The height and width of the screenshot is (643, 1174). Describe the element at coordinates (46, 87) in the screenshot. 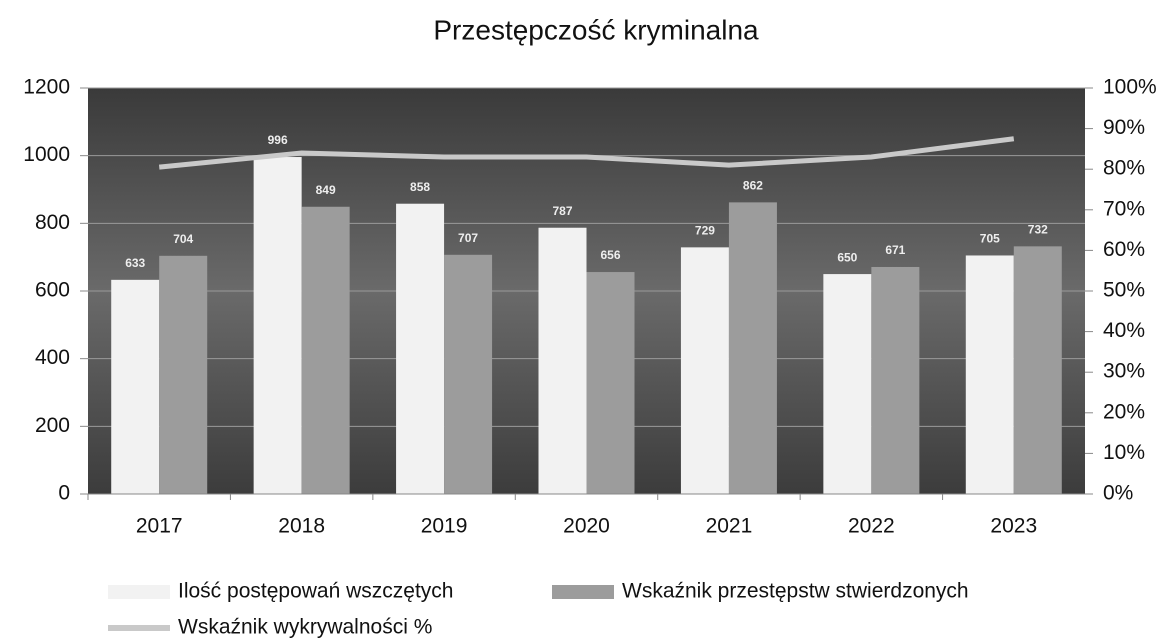

I see `y-tick-label: 1200` at that location.